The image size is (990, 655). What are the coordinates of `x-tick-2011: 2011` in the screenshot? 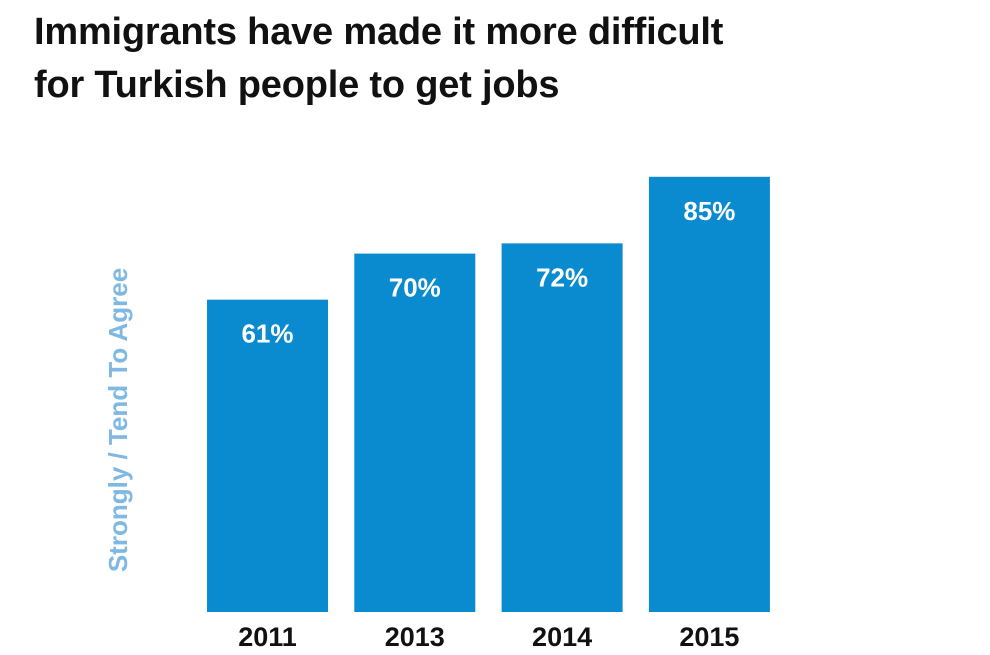 It's located at (267, 637).